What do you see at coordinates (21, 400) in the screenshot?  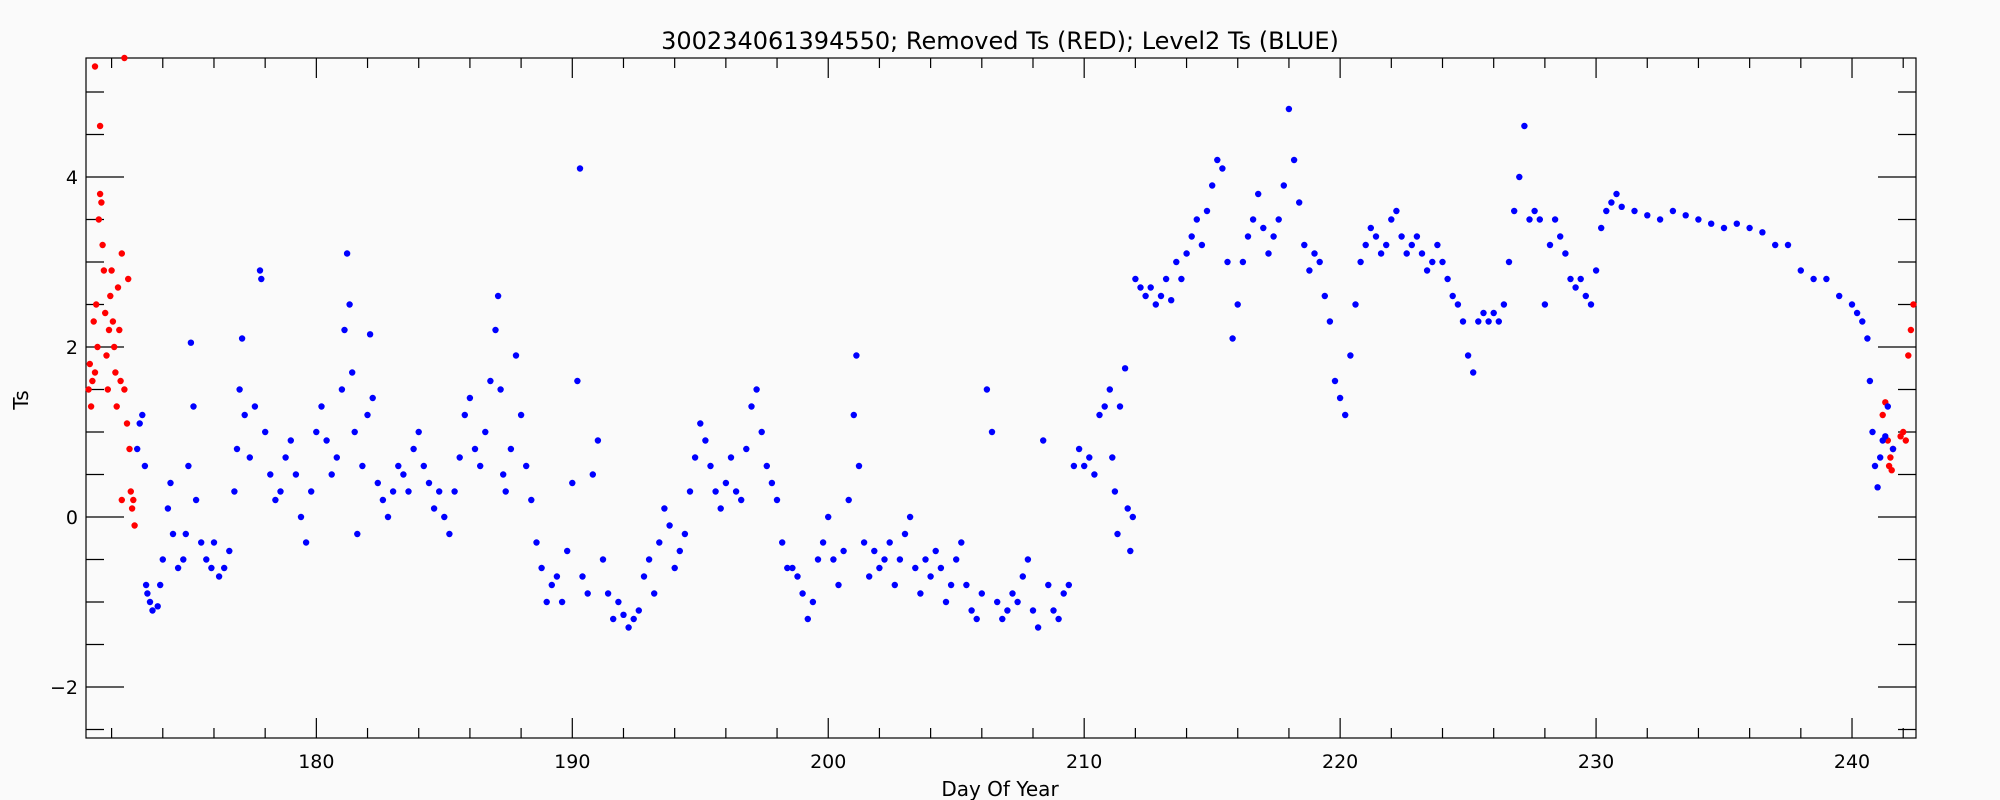 I see `y-axis-label: Ts` at bounding box center [21, 400].